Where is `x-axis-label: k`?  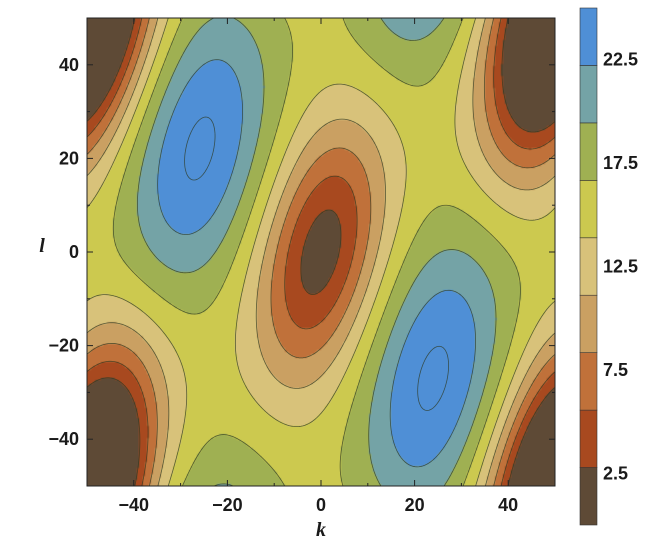
x-axis-label: k is located at coordinates (321, 530).